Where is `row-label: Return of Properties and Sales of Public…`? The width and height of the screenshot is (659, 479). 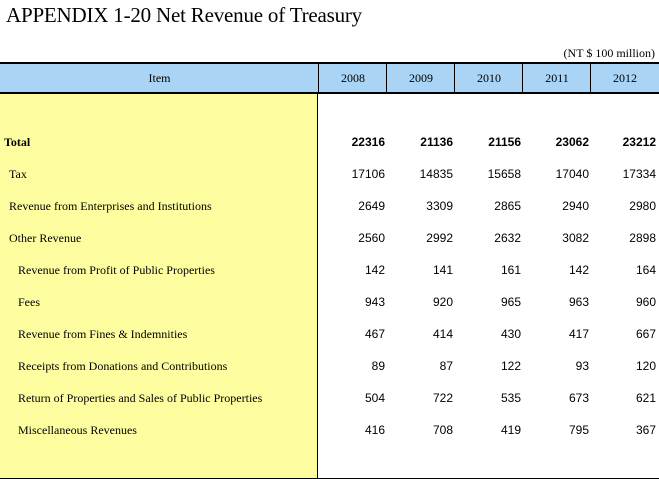
row-label: Return of Properties and Sales of Public… is located at coordinates (140, 398).